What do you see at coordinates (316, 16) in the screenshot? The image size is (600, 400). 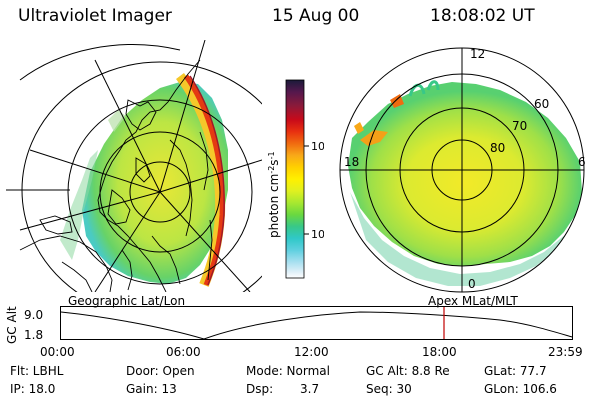 I see `observation-date: 15 Aug 00` at bounding box center [316, 16].